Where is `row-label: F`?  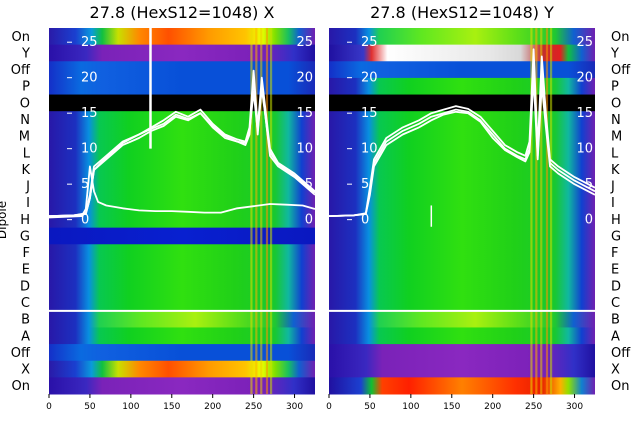
row-label: F is located at coordinates (26, 253).